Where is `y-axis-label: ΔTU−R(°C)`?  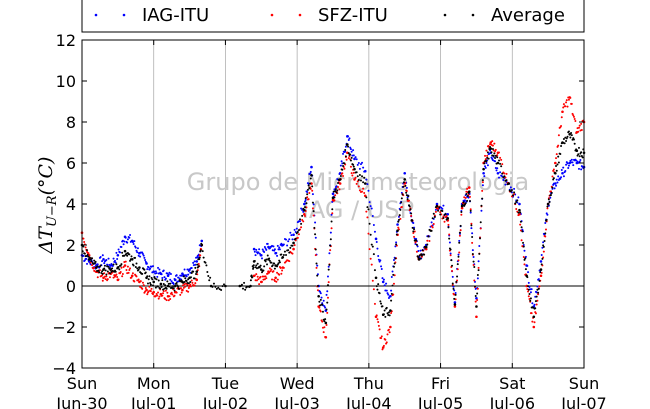
y-axis-label: ΔTU−R(°C) is located at coordinates (47, 206).